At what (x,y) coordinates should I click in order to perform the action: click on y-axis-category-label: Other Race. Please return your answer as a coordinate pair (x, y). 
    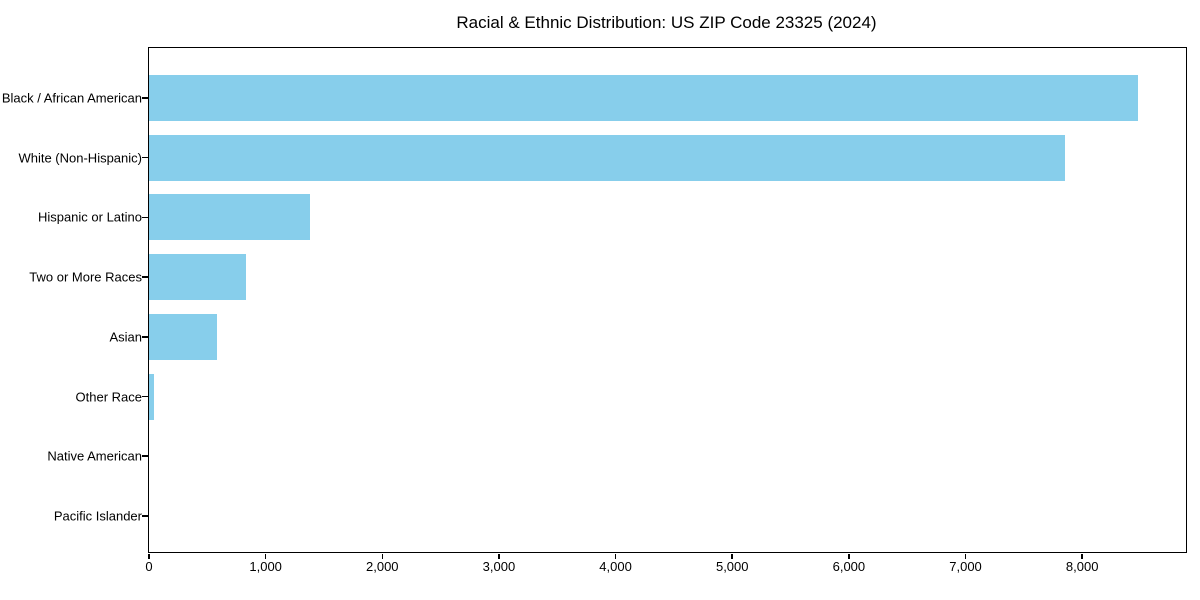
    Looking at the image, I should click on (108, 396).